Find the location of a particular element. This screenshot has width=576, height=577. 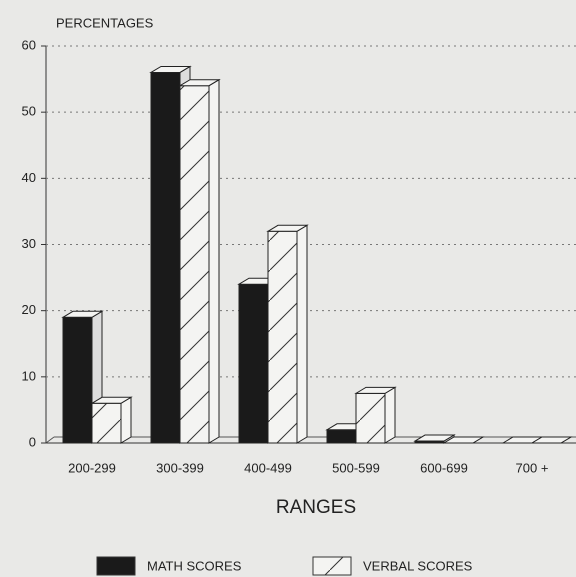

y-tick-label: 0 is located at coordinates (32, 441).